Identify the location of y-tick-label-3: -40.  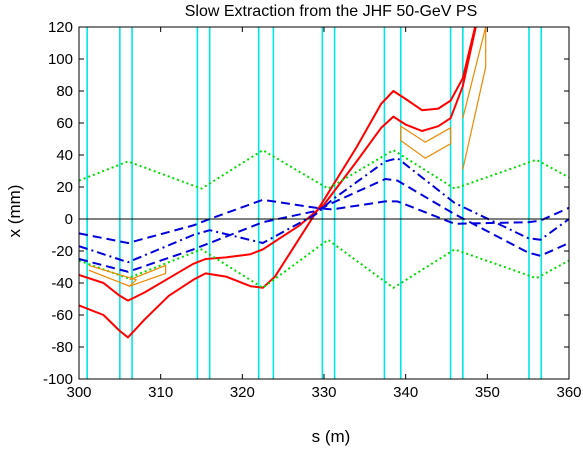
(62, 283).